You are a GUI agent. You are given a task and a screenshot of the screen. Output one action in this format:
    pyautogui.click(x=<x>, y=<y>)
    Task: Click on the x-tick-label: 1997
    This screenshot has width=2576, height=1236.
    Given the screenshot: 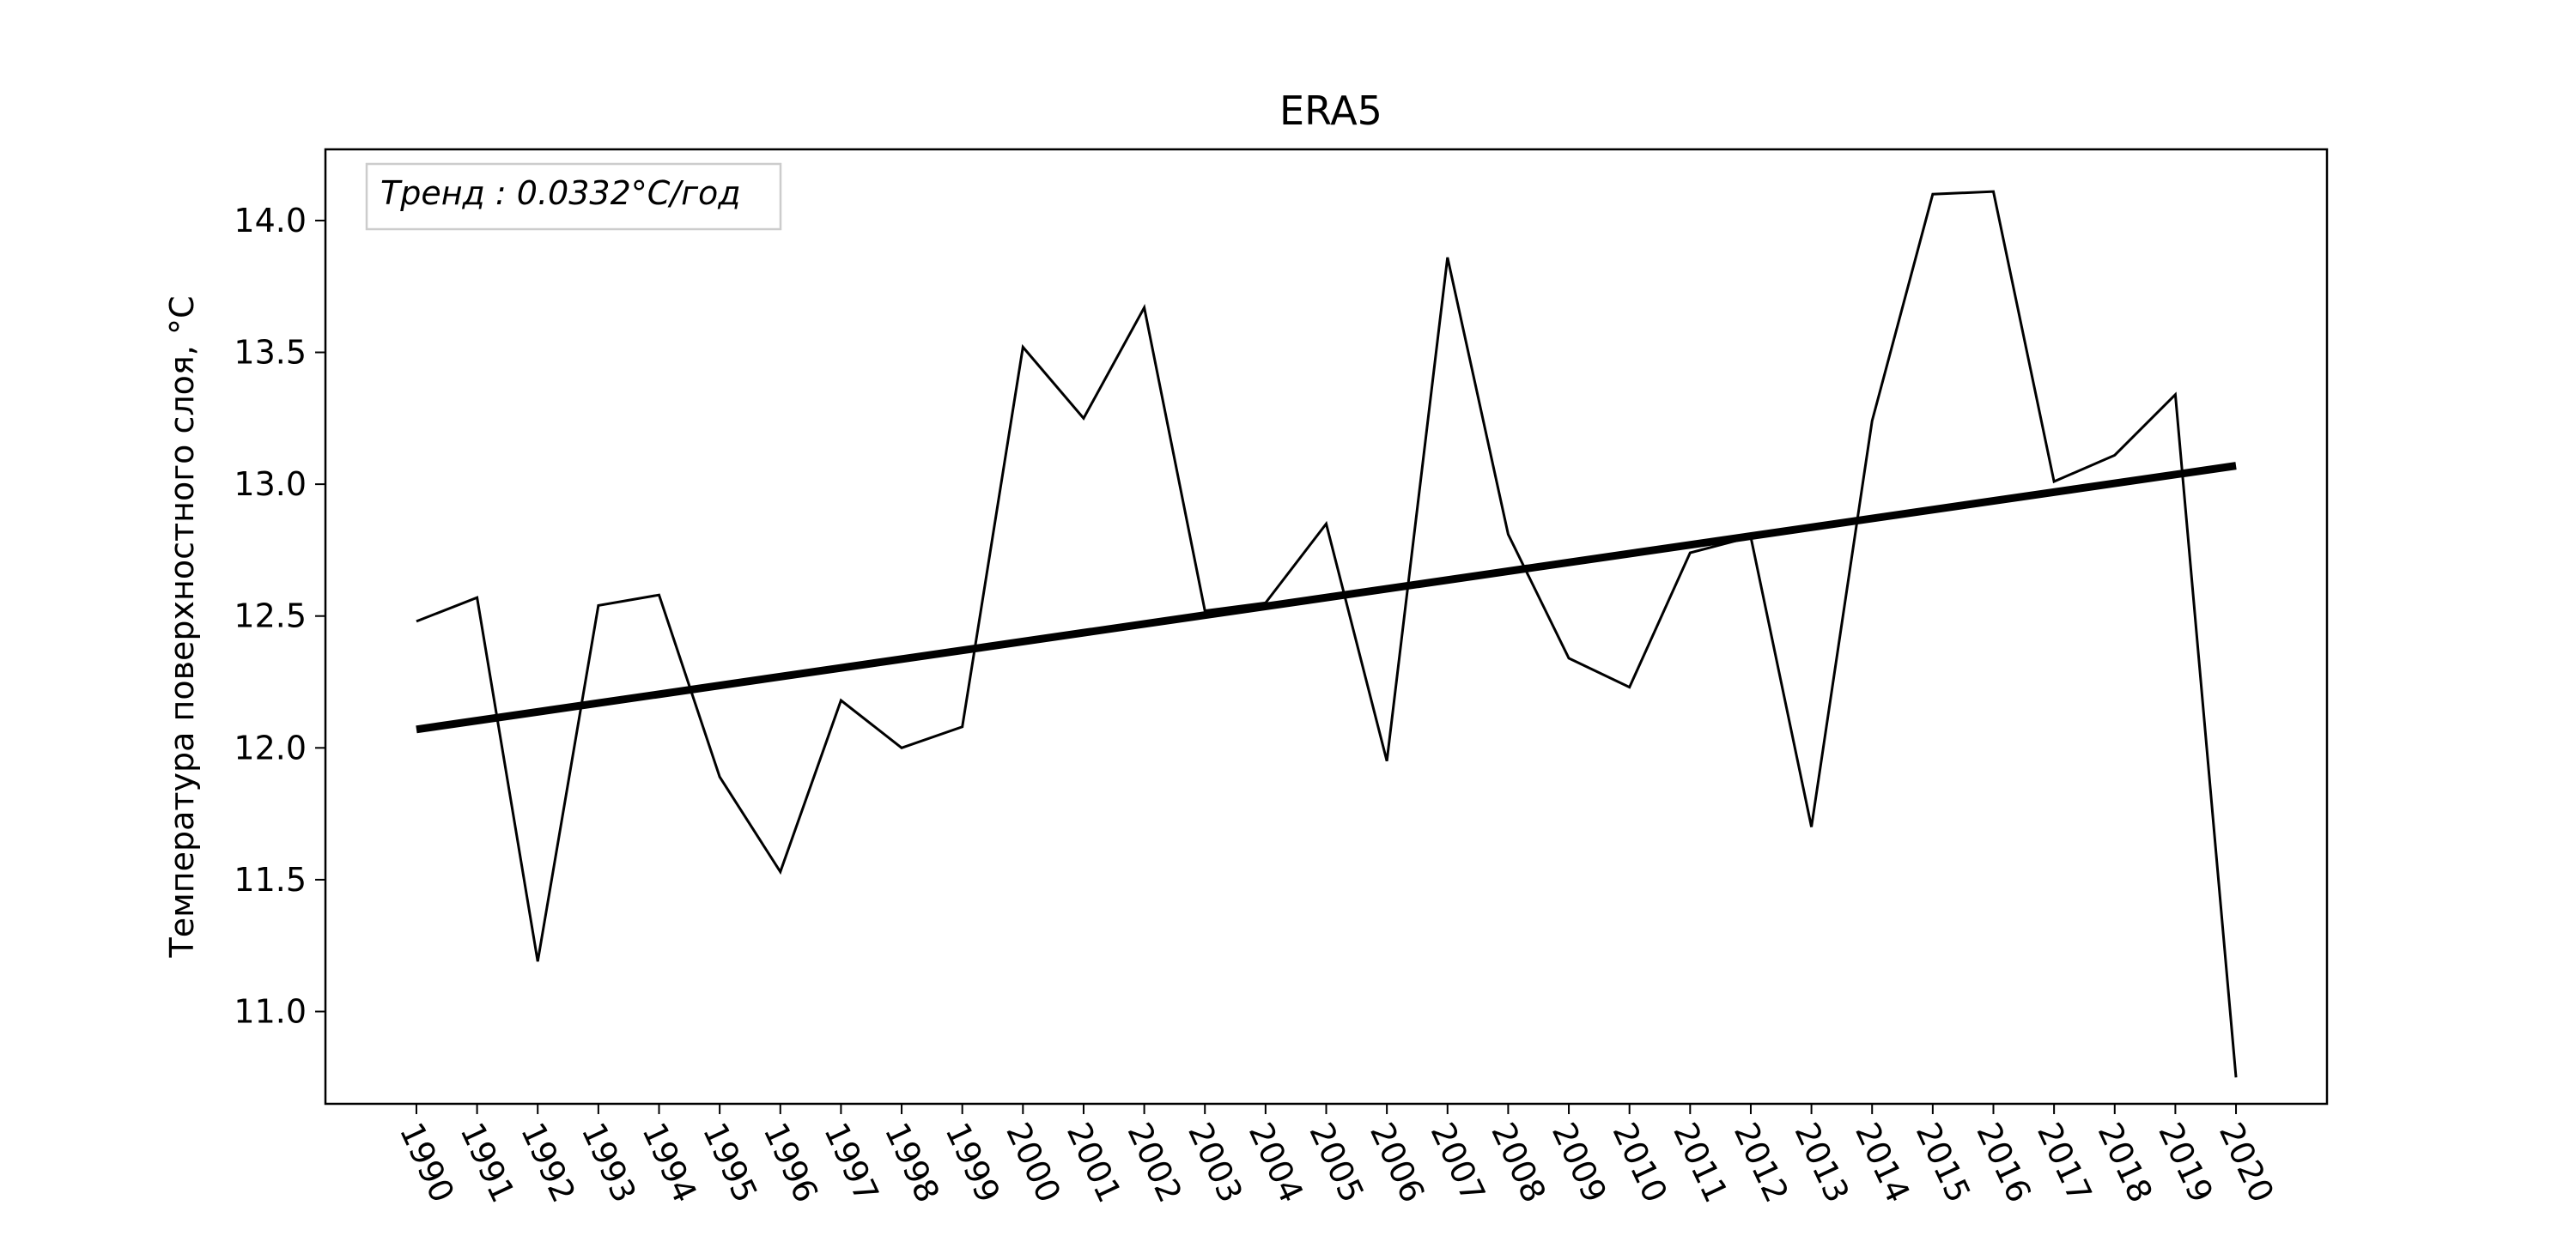 What is the action you would take?
    pyautogui.click(x=852, y=1162)
    